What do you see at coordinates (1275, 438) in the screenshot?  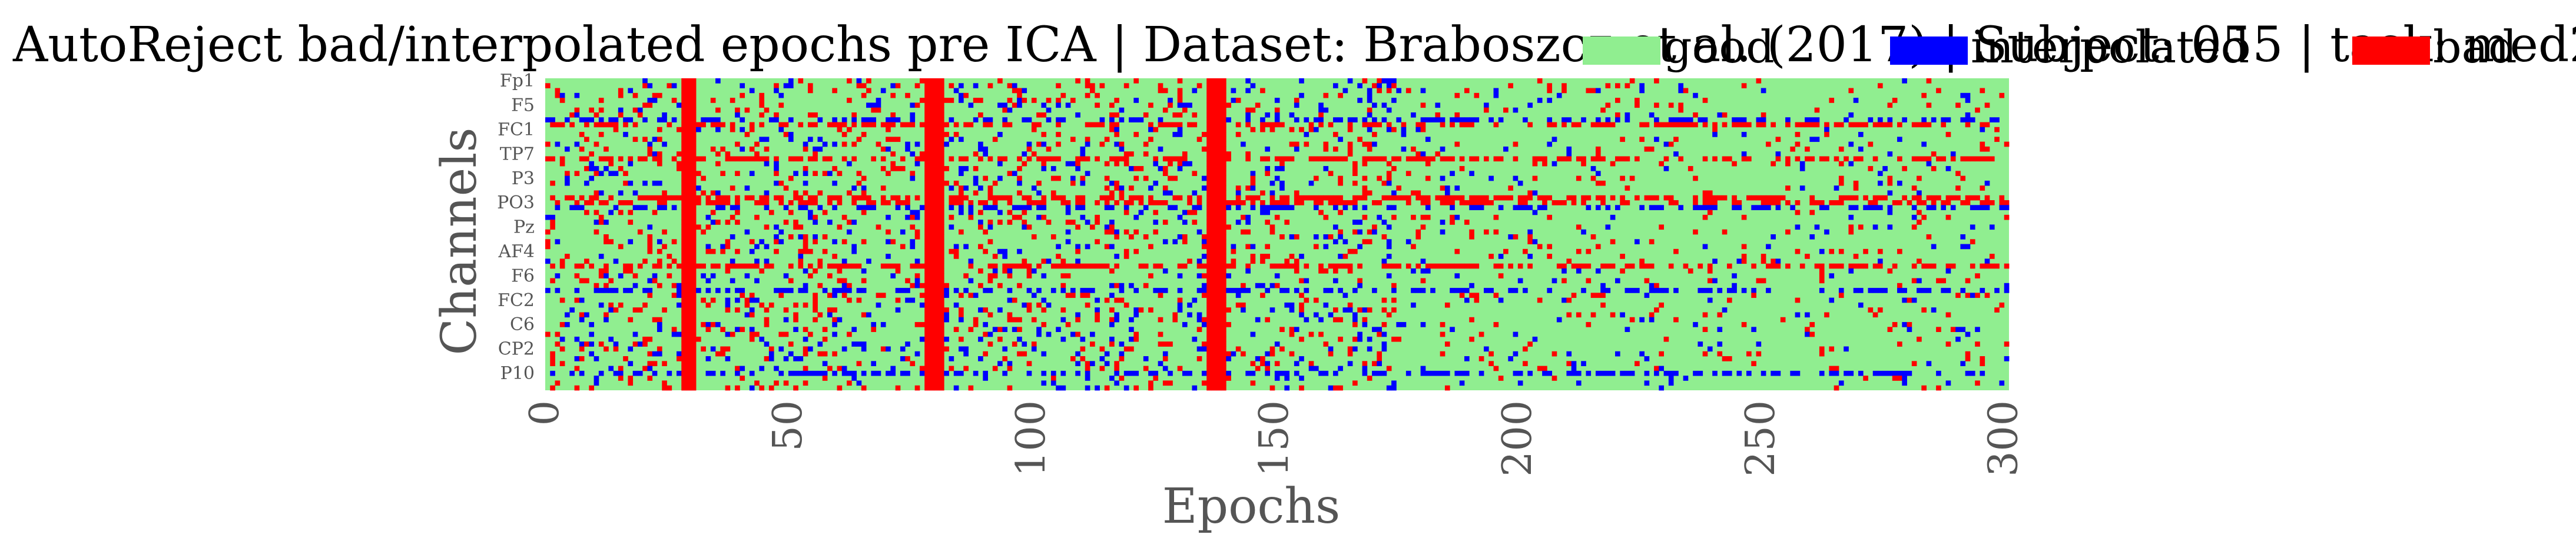 I see `x-axis-ticks: 0 50 100 150 200 250 300` at bounding box center [1275, 438].